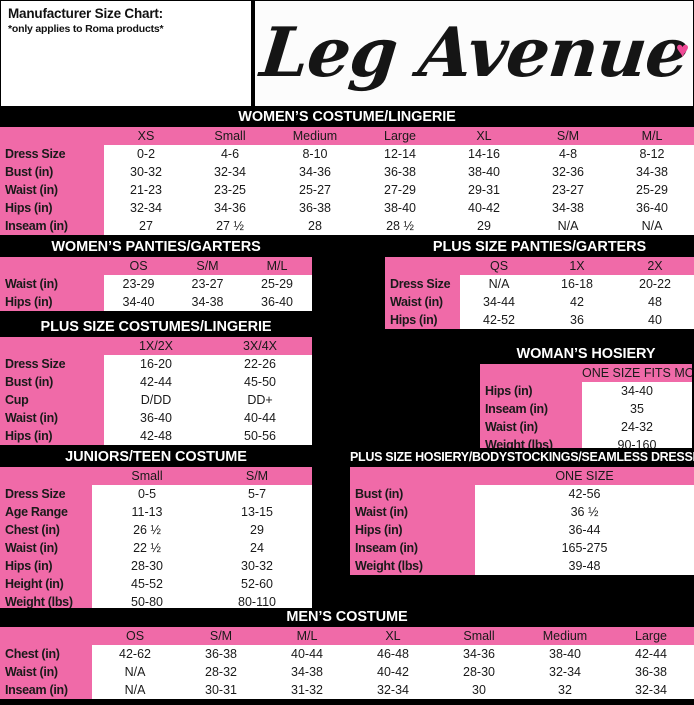 The width and height of the screenshot is (694, 705). I want to click on table-row: Chest (in) 26 ½ 29, so click(156, 530).